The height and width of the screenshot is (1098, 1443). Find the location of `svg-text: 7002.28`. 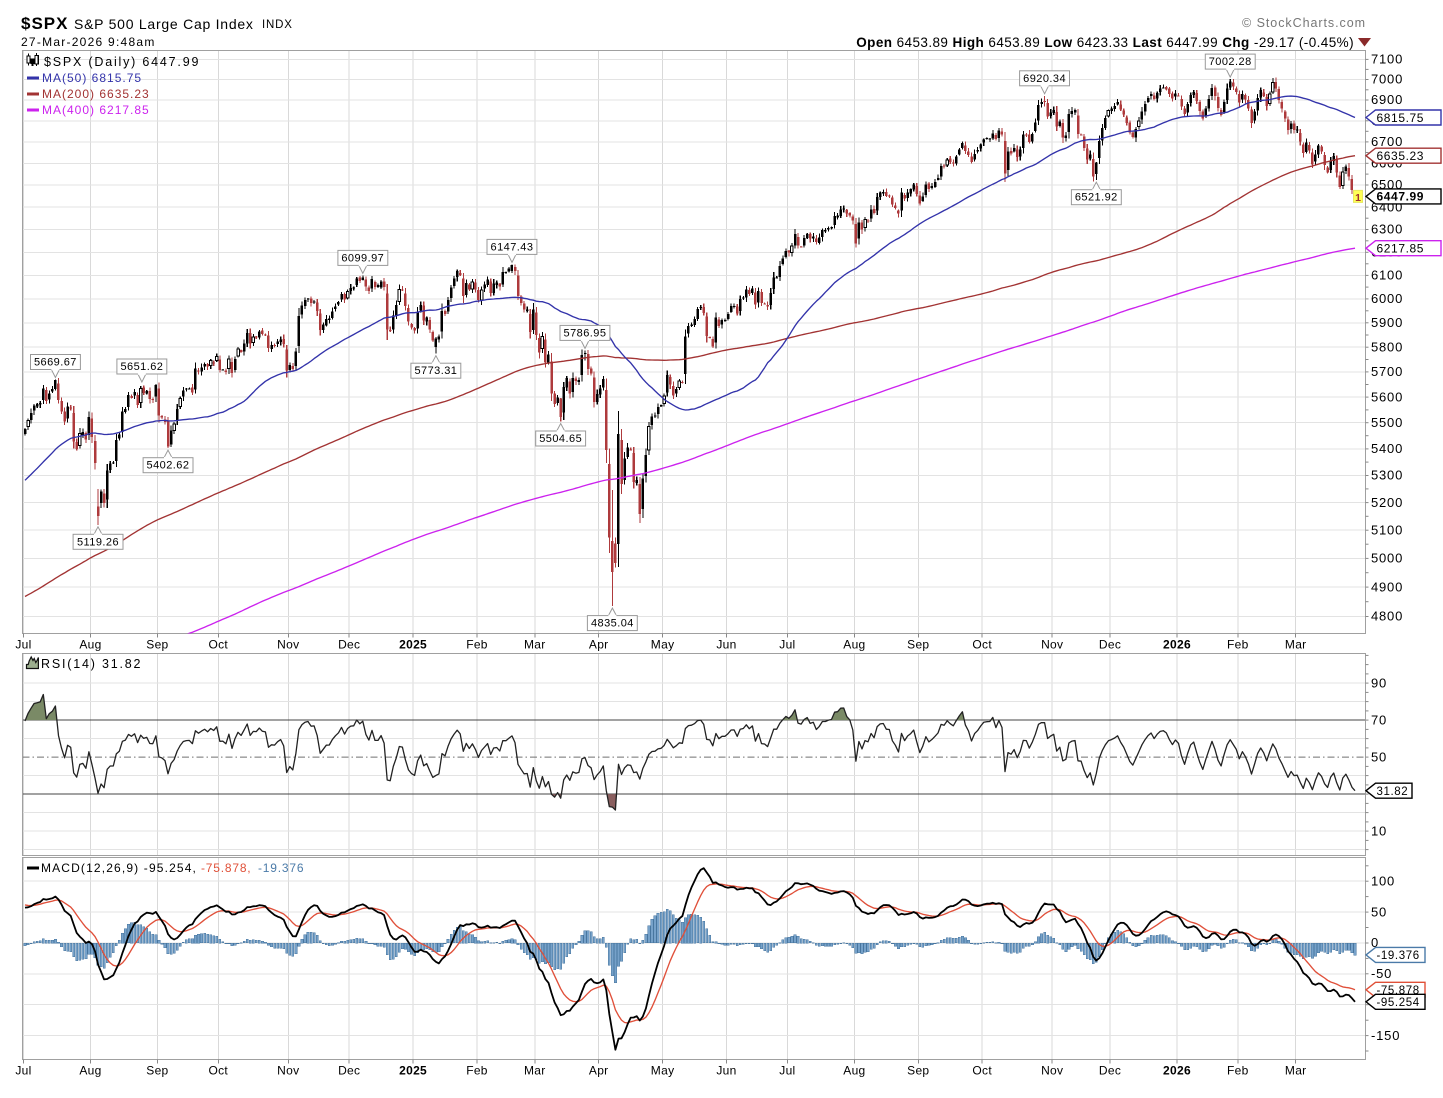

svg-text: 7002.28 is located at coordinates (1230, 62).